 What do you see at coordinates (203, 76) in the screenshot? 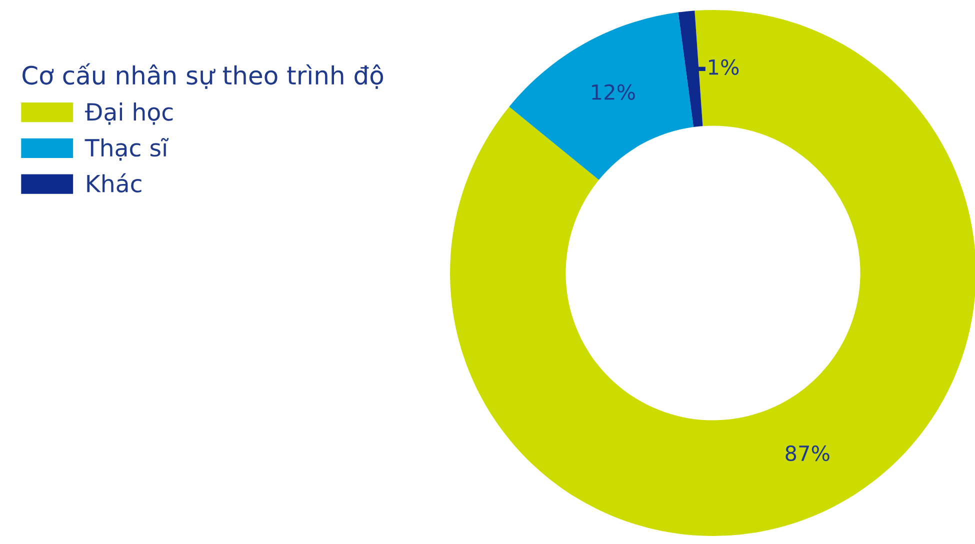
I see `legend-title: Cơ cấu nhân sự theo trình độ` at bounding box center [203, 76].